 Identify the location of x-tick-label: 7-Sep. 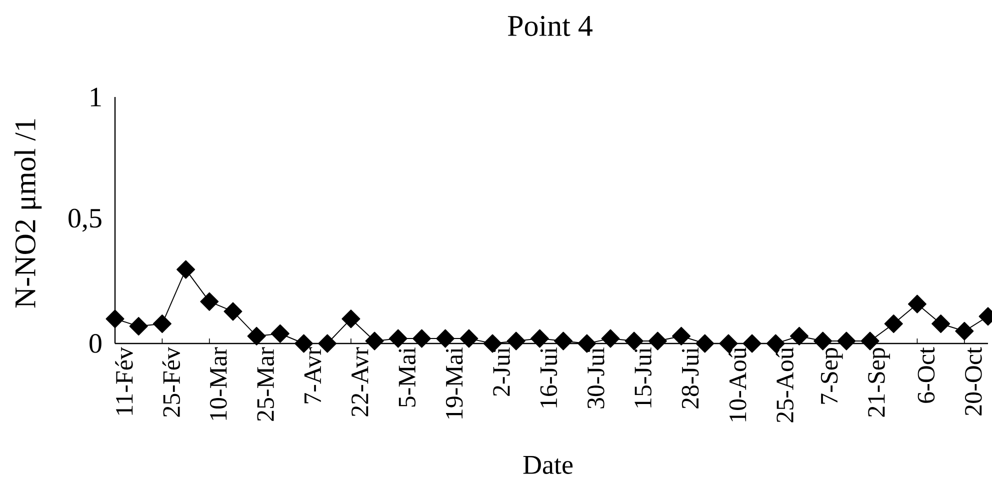
(831, 376).